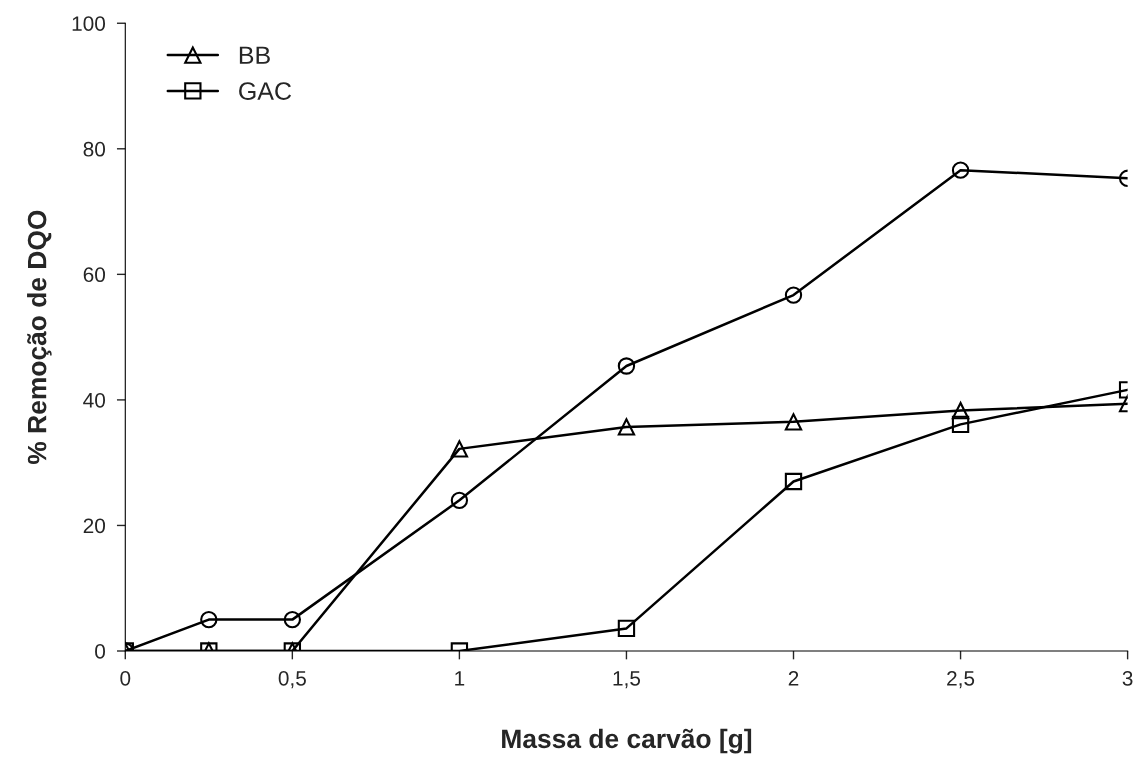 Image resolution: width=1139 pixels, height=775 pixels. I want to click on legend-label: GAC, so click(265, 91).